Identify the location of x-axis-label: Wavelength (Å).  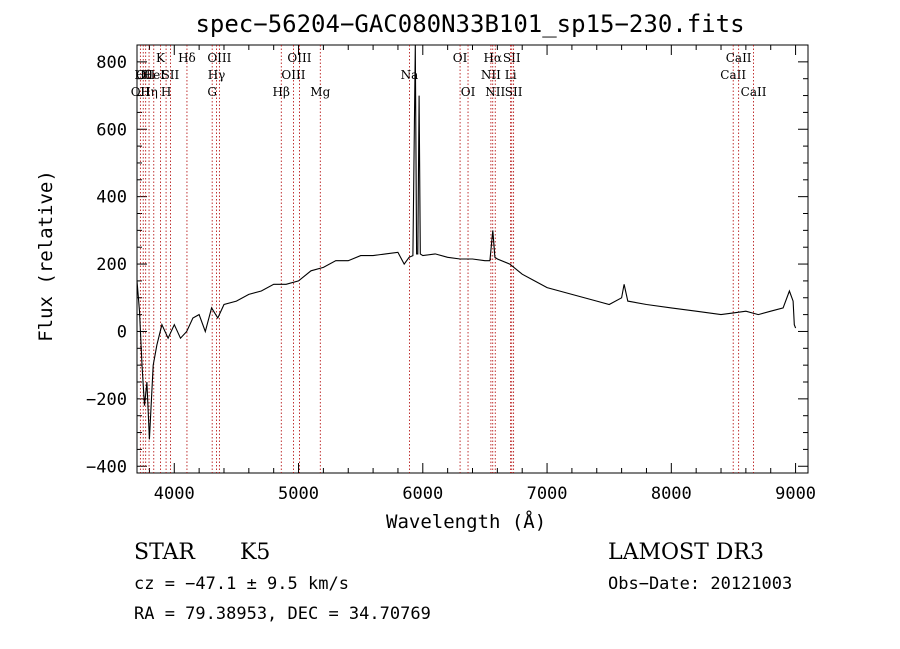
(466, 522).